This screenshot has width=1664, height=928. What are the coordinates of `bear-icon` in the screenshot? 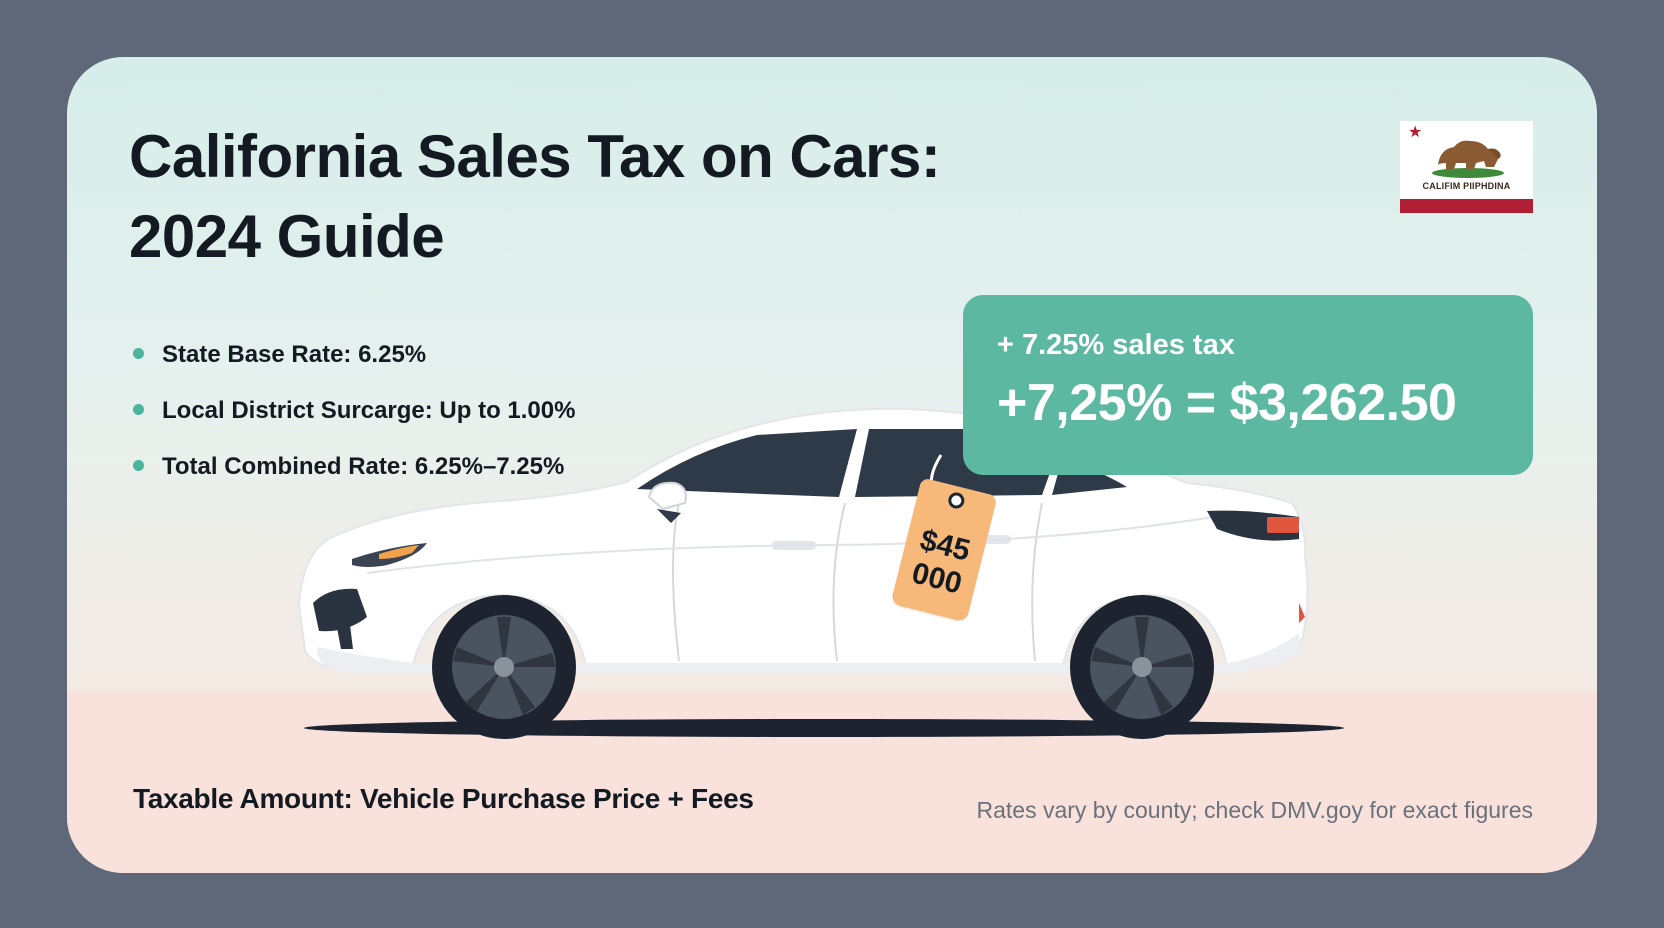 It's located at (1468, 159).